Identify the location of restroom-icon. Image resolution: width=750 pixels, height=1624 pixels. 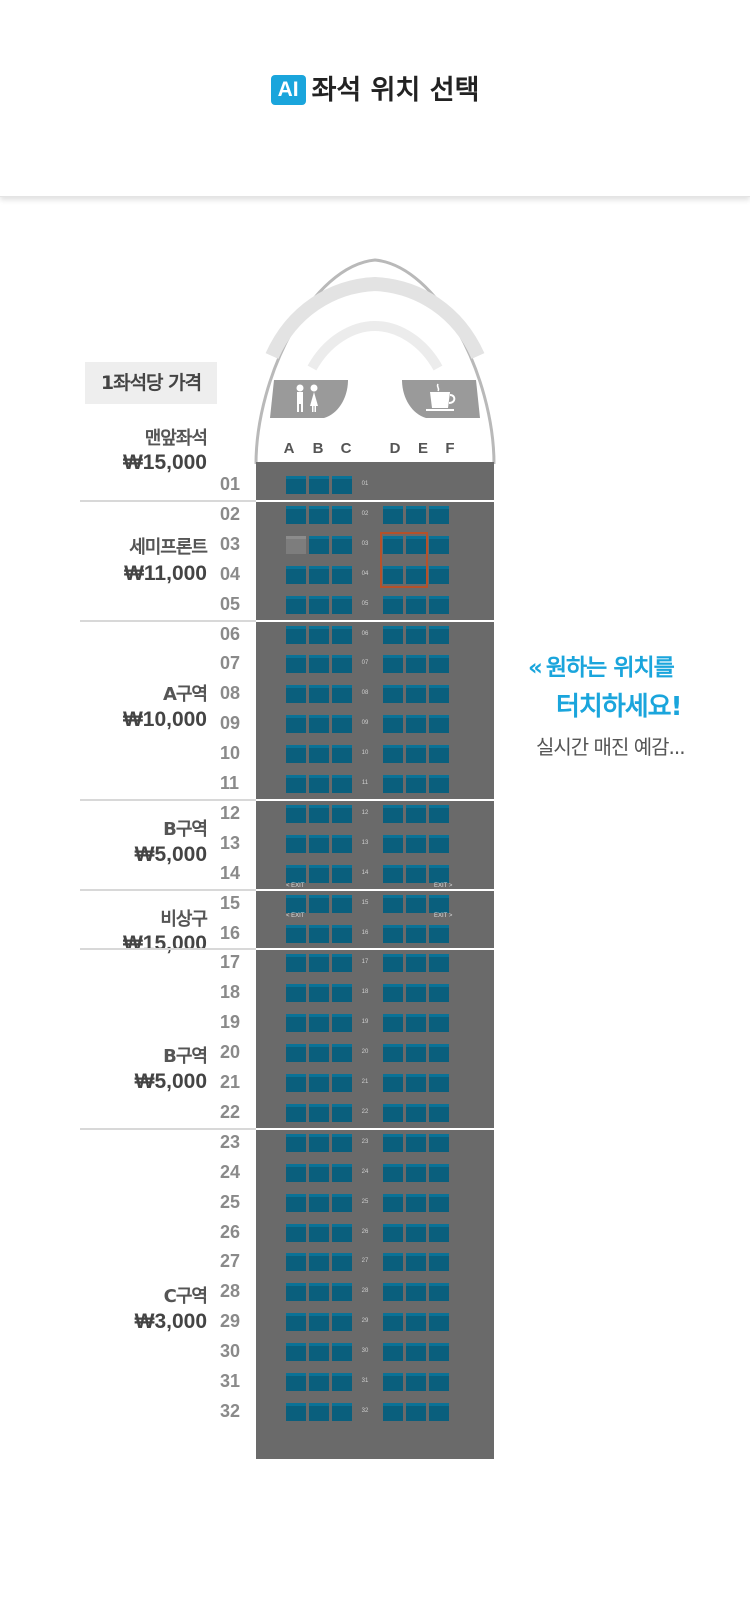
(311, 399).